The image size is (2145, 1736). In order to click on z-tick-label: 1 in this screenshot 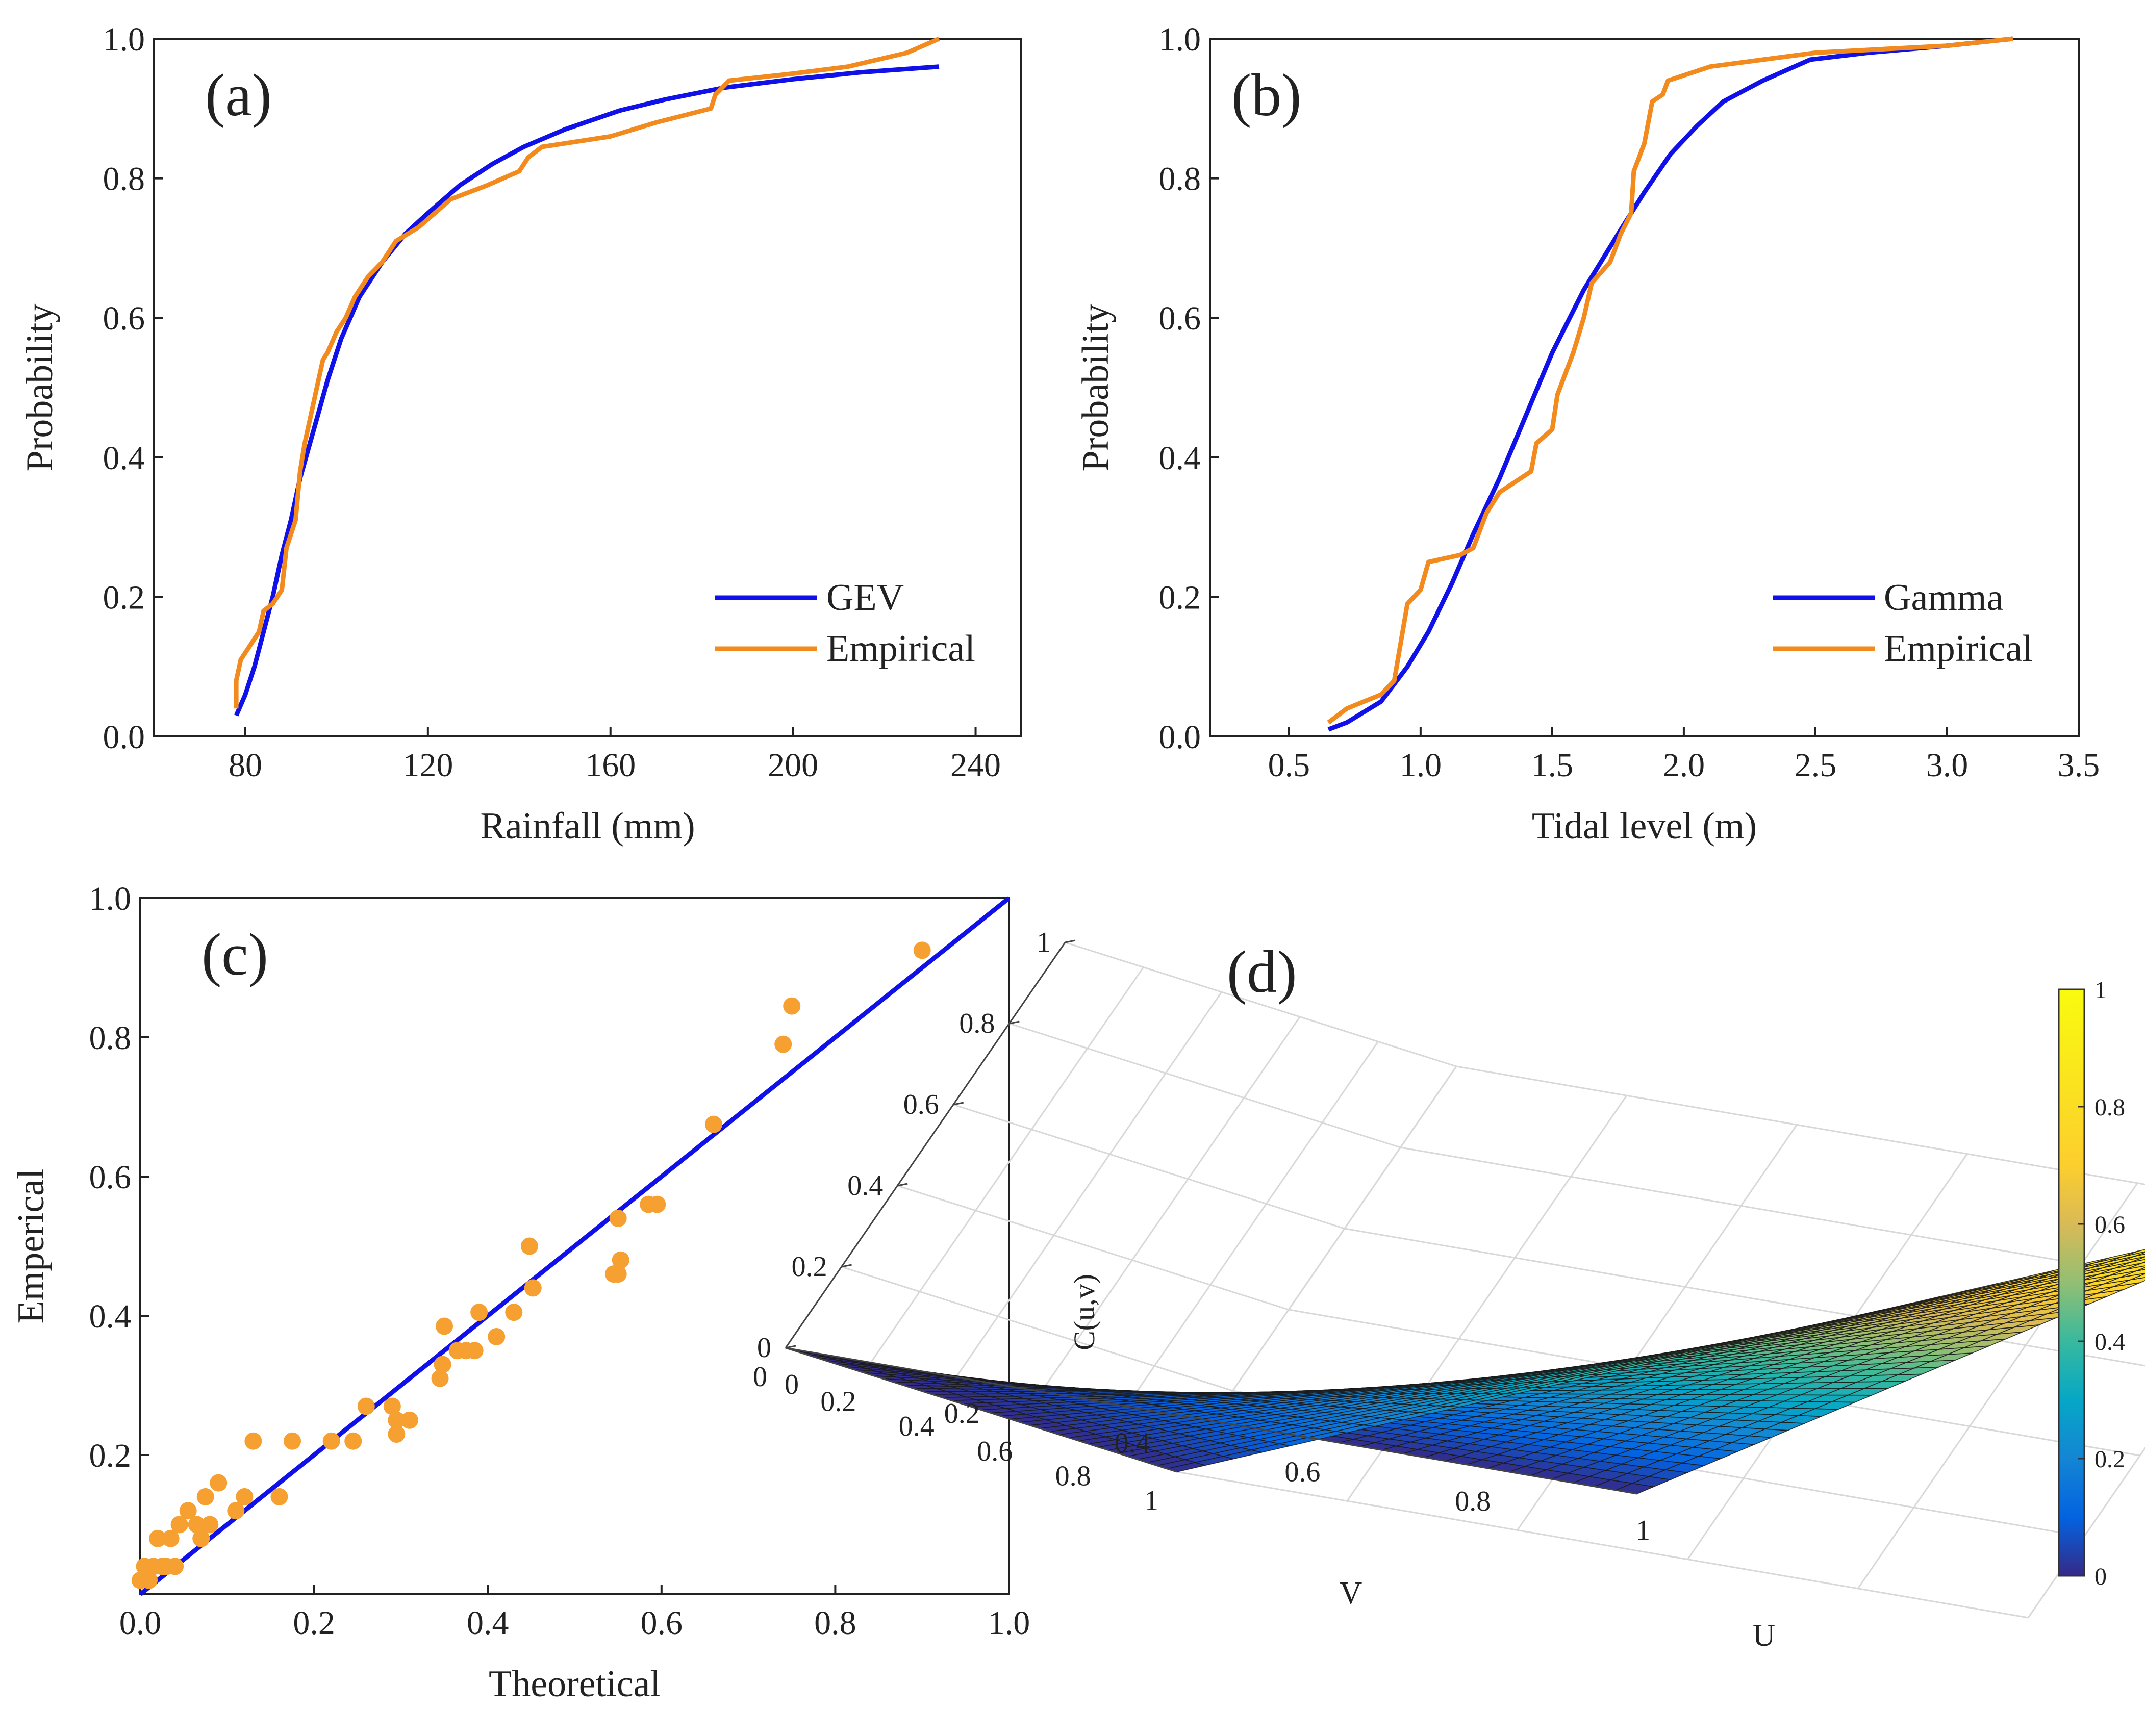, I will do `click(1044, 942)`.